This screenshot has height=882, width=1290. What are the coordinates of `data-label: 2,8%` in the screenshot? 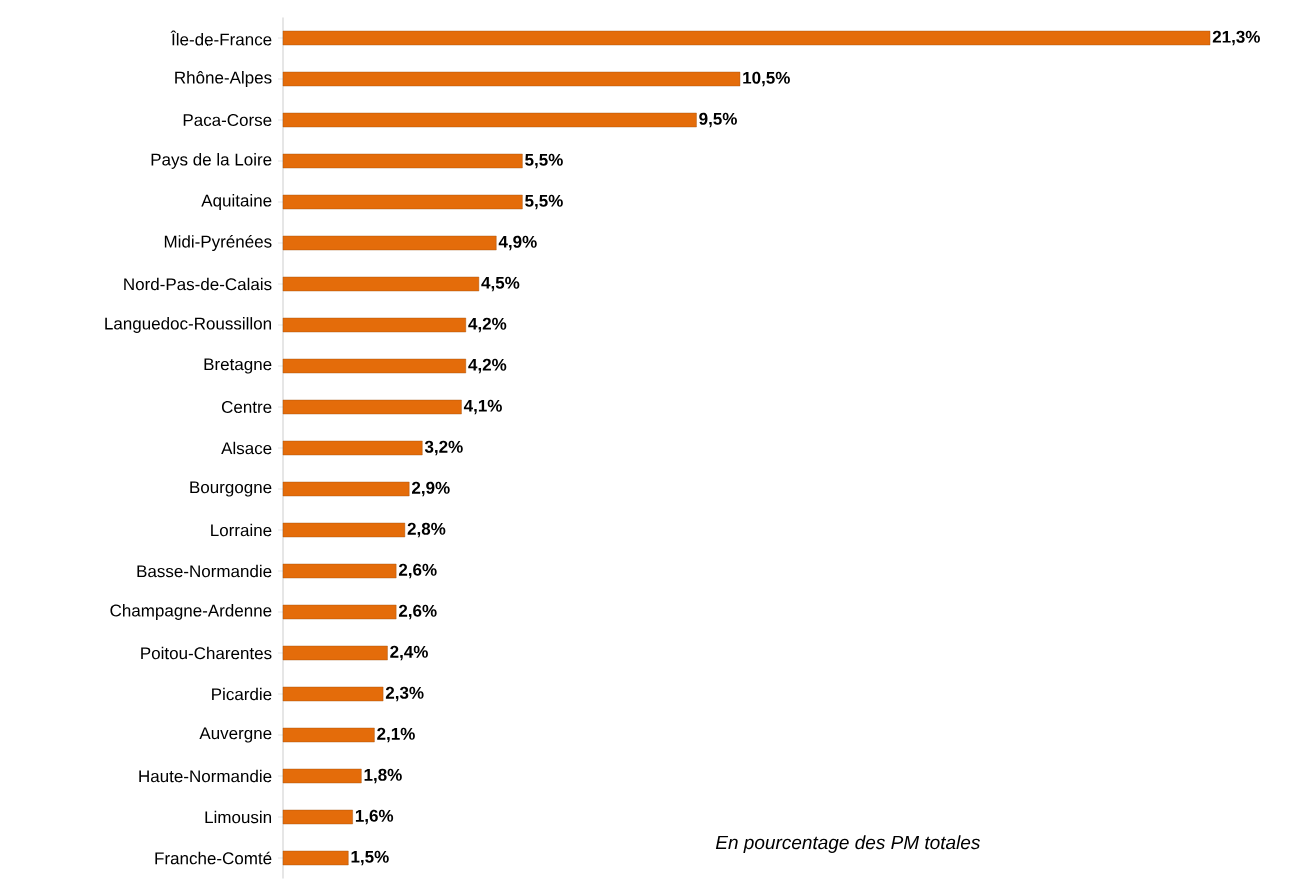 It's located at (426, 530).